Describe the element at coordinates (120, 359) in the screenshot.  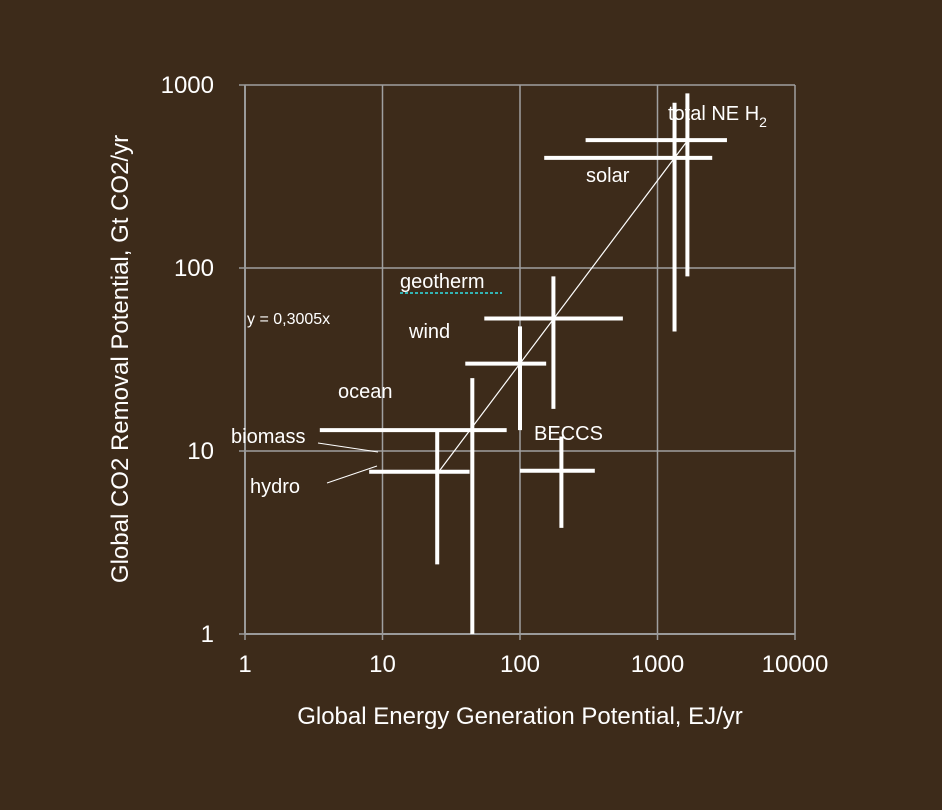
I see `y-axis-title: Global CO2 Removal Potential, Gt CO2/yr` at that location.